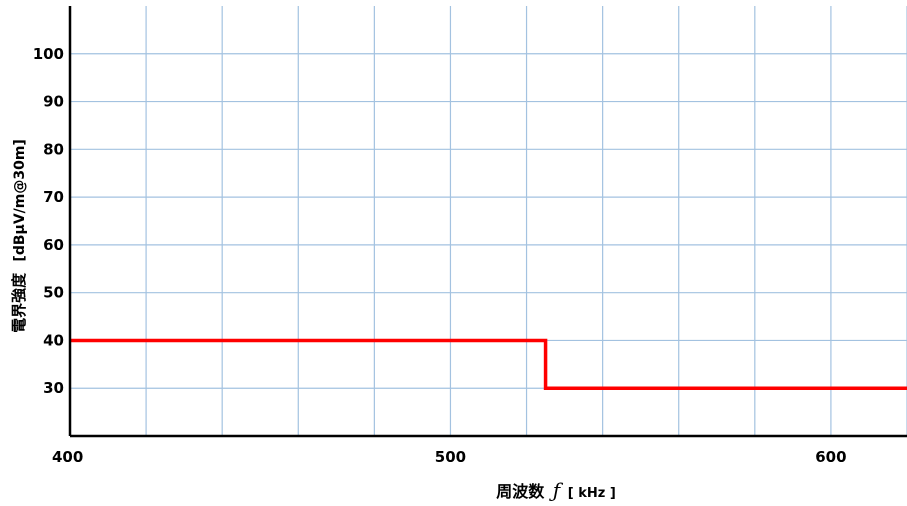  I want to click on y-axis-unit: [dBμV/m@30m], so click(20, 200).